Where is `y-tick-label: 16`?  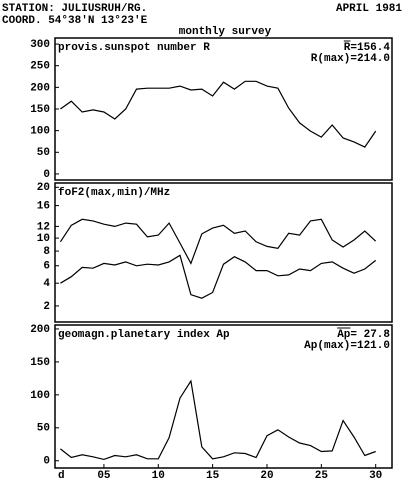
y-tick-label: 16 is located at coordinates (43, 207).